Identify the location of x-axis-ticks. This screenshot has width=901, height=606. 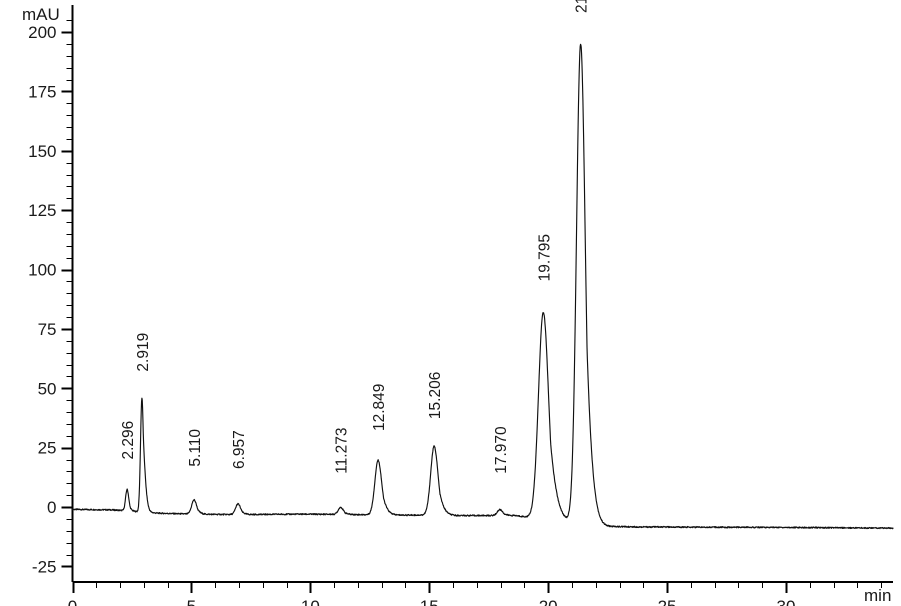
(477, 587).